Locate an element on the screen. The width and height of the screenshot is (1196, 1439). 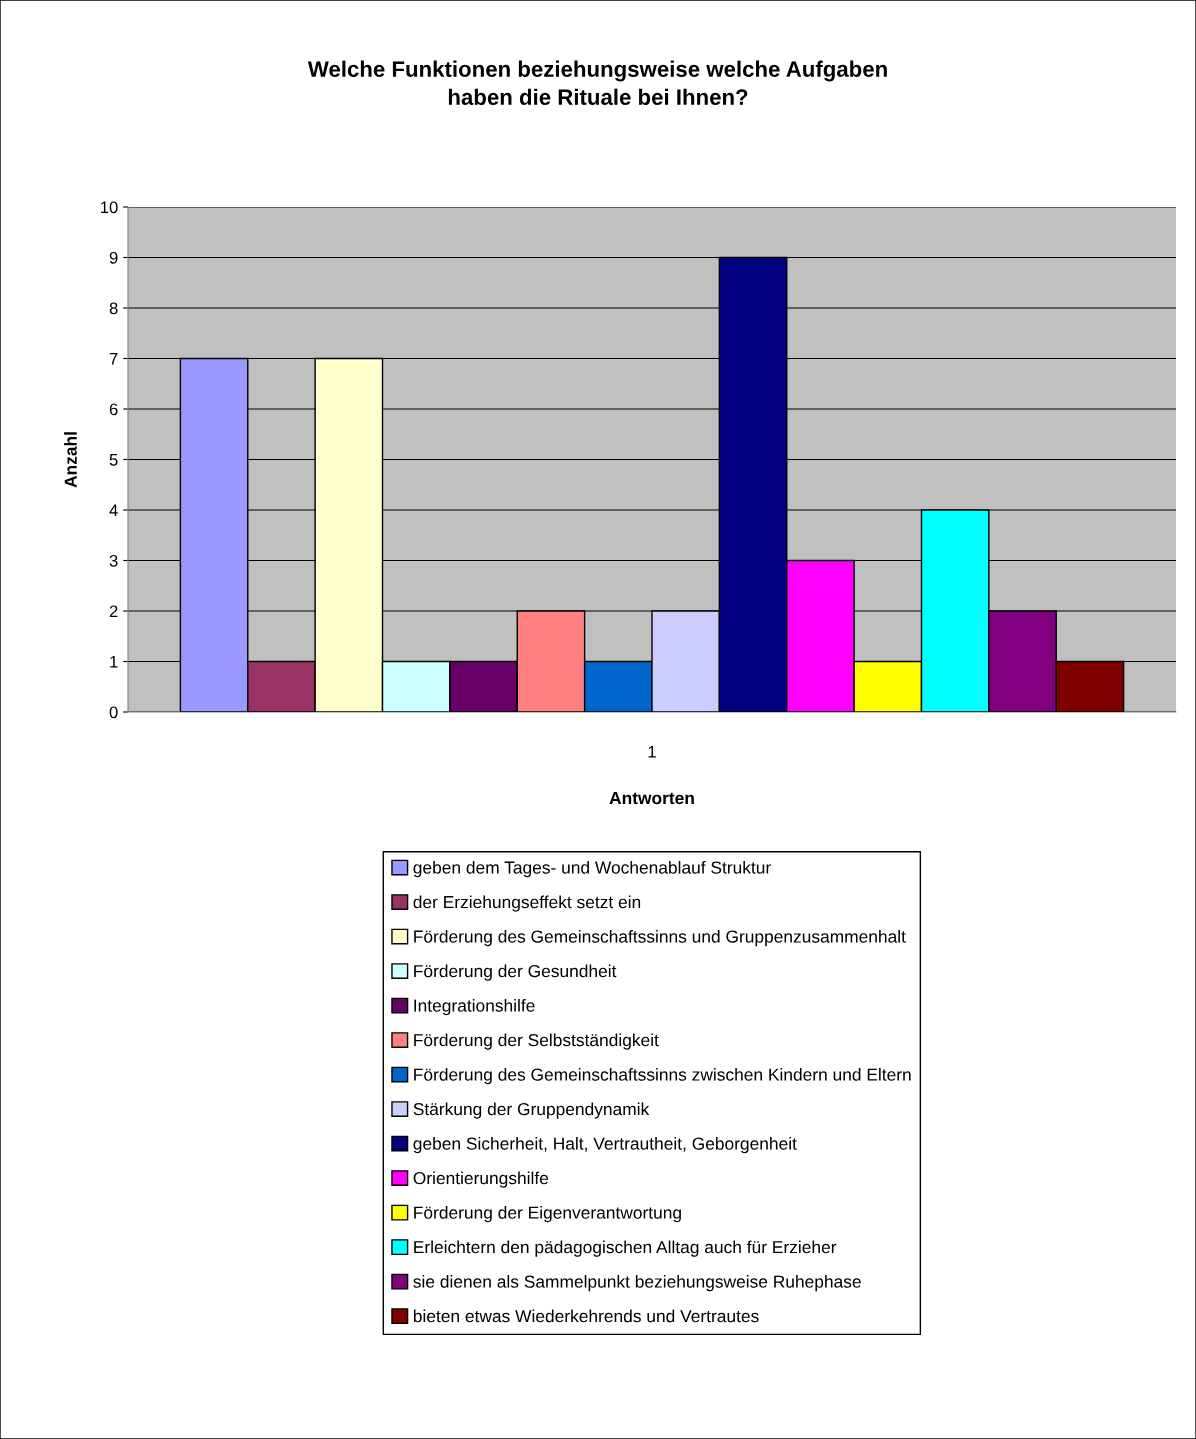
legend-label: Stärkung der Gruppendynamik is located at coordinates (531, 1110).